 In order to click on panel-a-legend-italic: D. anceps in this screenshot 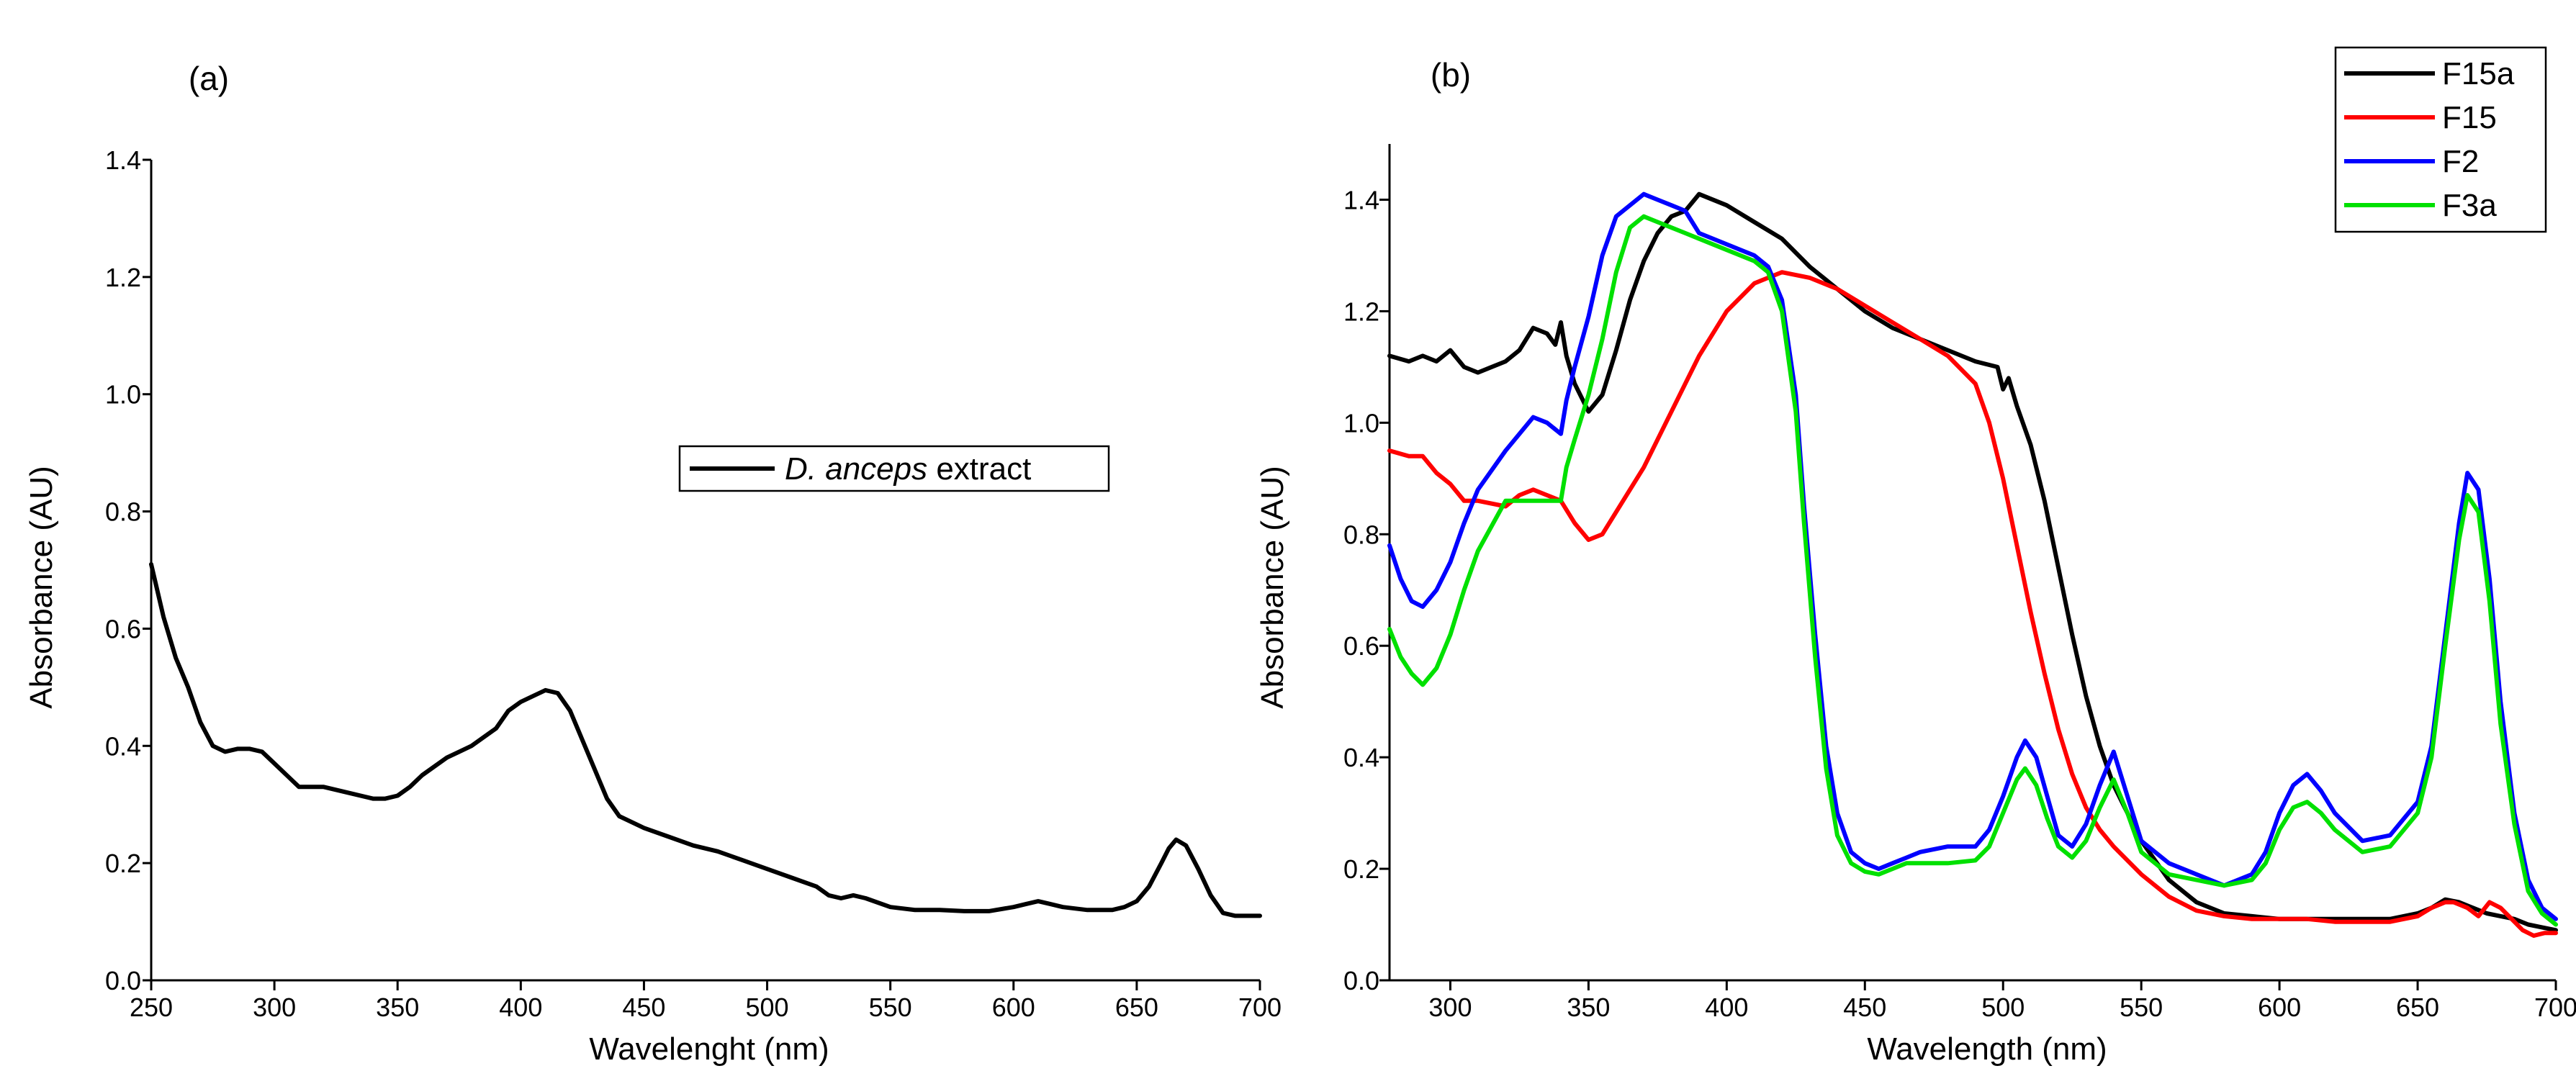, I will do `click(856, 469)`.